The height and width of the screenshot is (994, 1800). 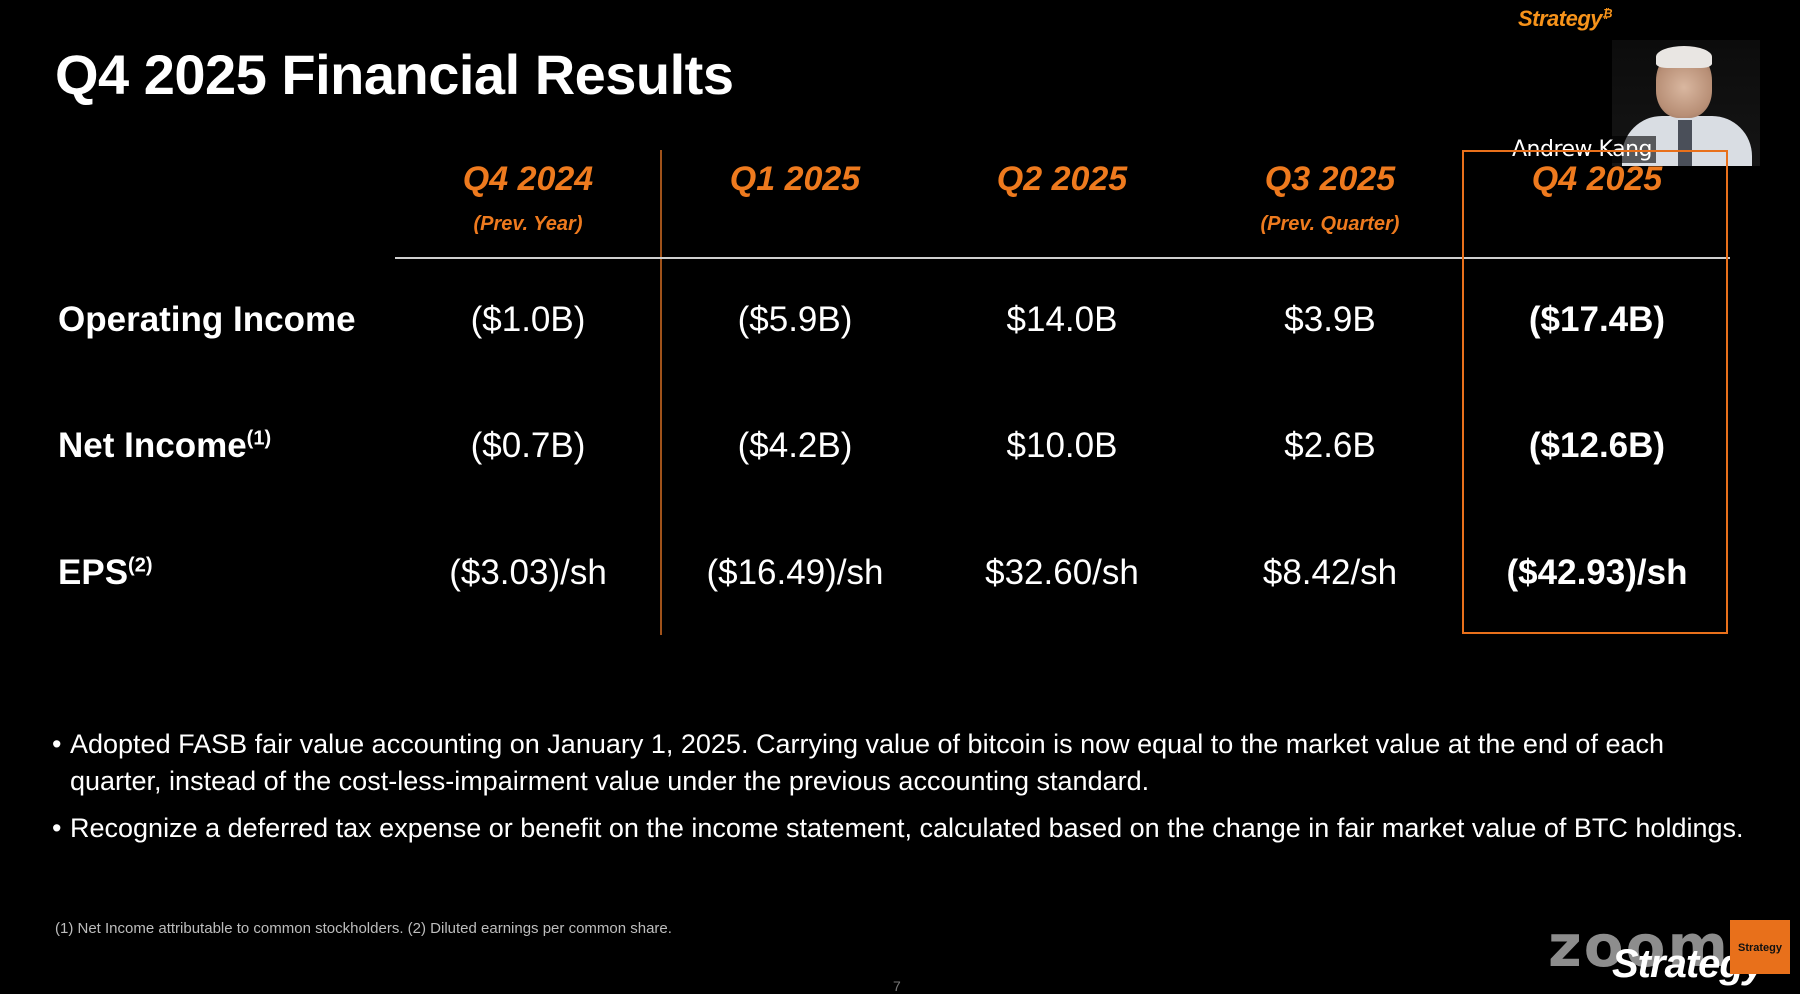 I want to click on table-cell-highlight: ($42.93)/sh, so click(x=1597, y=572).